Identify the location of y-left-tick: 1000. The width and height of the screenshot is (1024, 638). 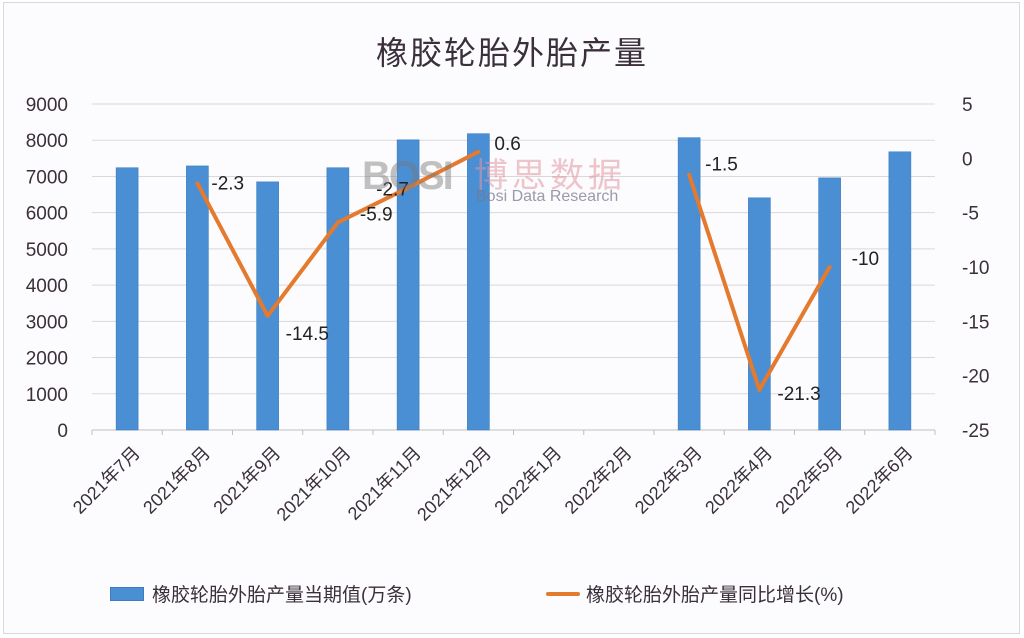
(47, 395).